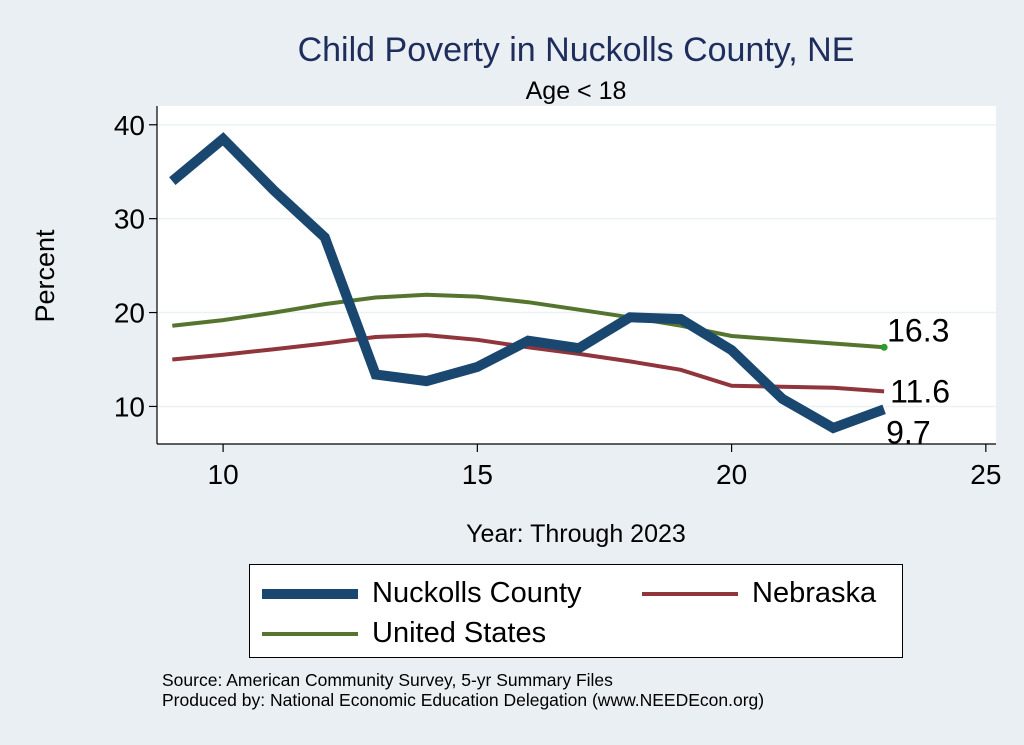 The width and height of the screenshot is (1024, 745). Describe the element at coordinates (576, 611) in the screenshot. I see `legend: Nuckolls County Nebraska United States` at that location.